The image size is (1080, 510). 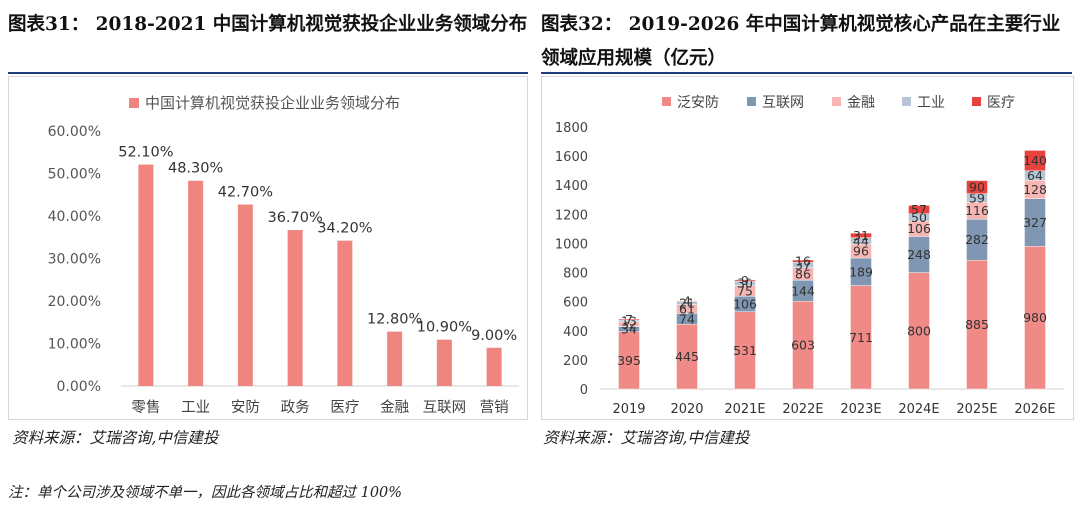 I want to click on y-tick-label: 1800, so click(x=571, y=128).